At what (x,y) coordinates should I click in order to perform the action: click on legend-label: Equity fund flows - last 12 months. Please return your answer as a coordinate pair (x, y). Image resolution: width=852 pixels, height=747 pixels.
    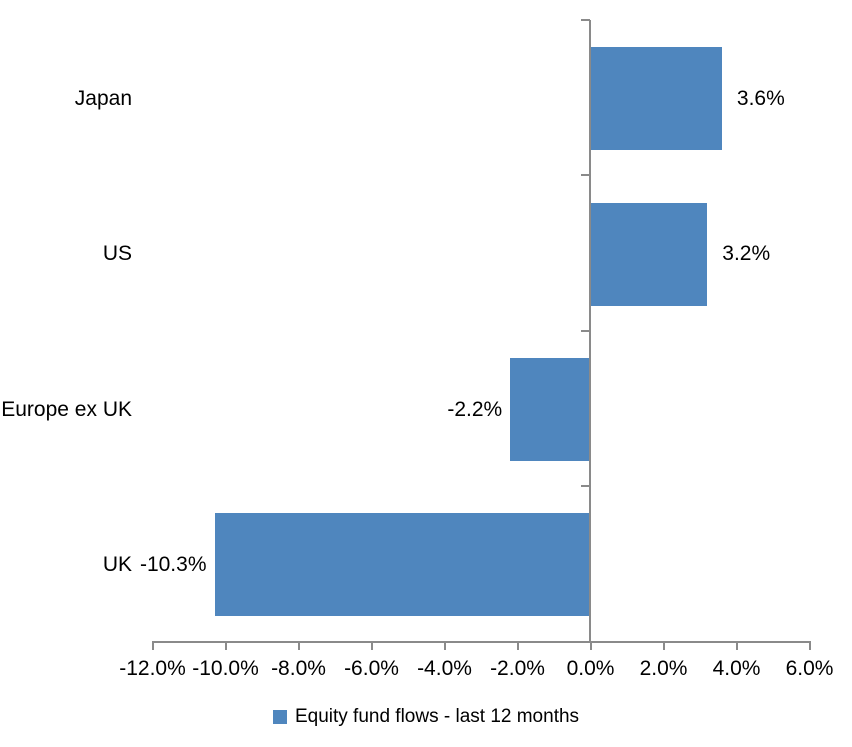
    Looking at the image, I should click on (437, 716).